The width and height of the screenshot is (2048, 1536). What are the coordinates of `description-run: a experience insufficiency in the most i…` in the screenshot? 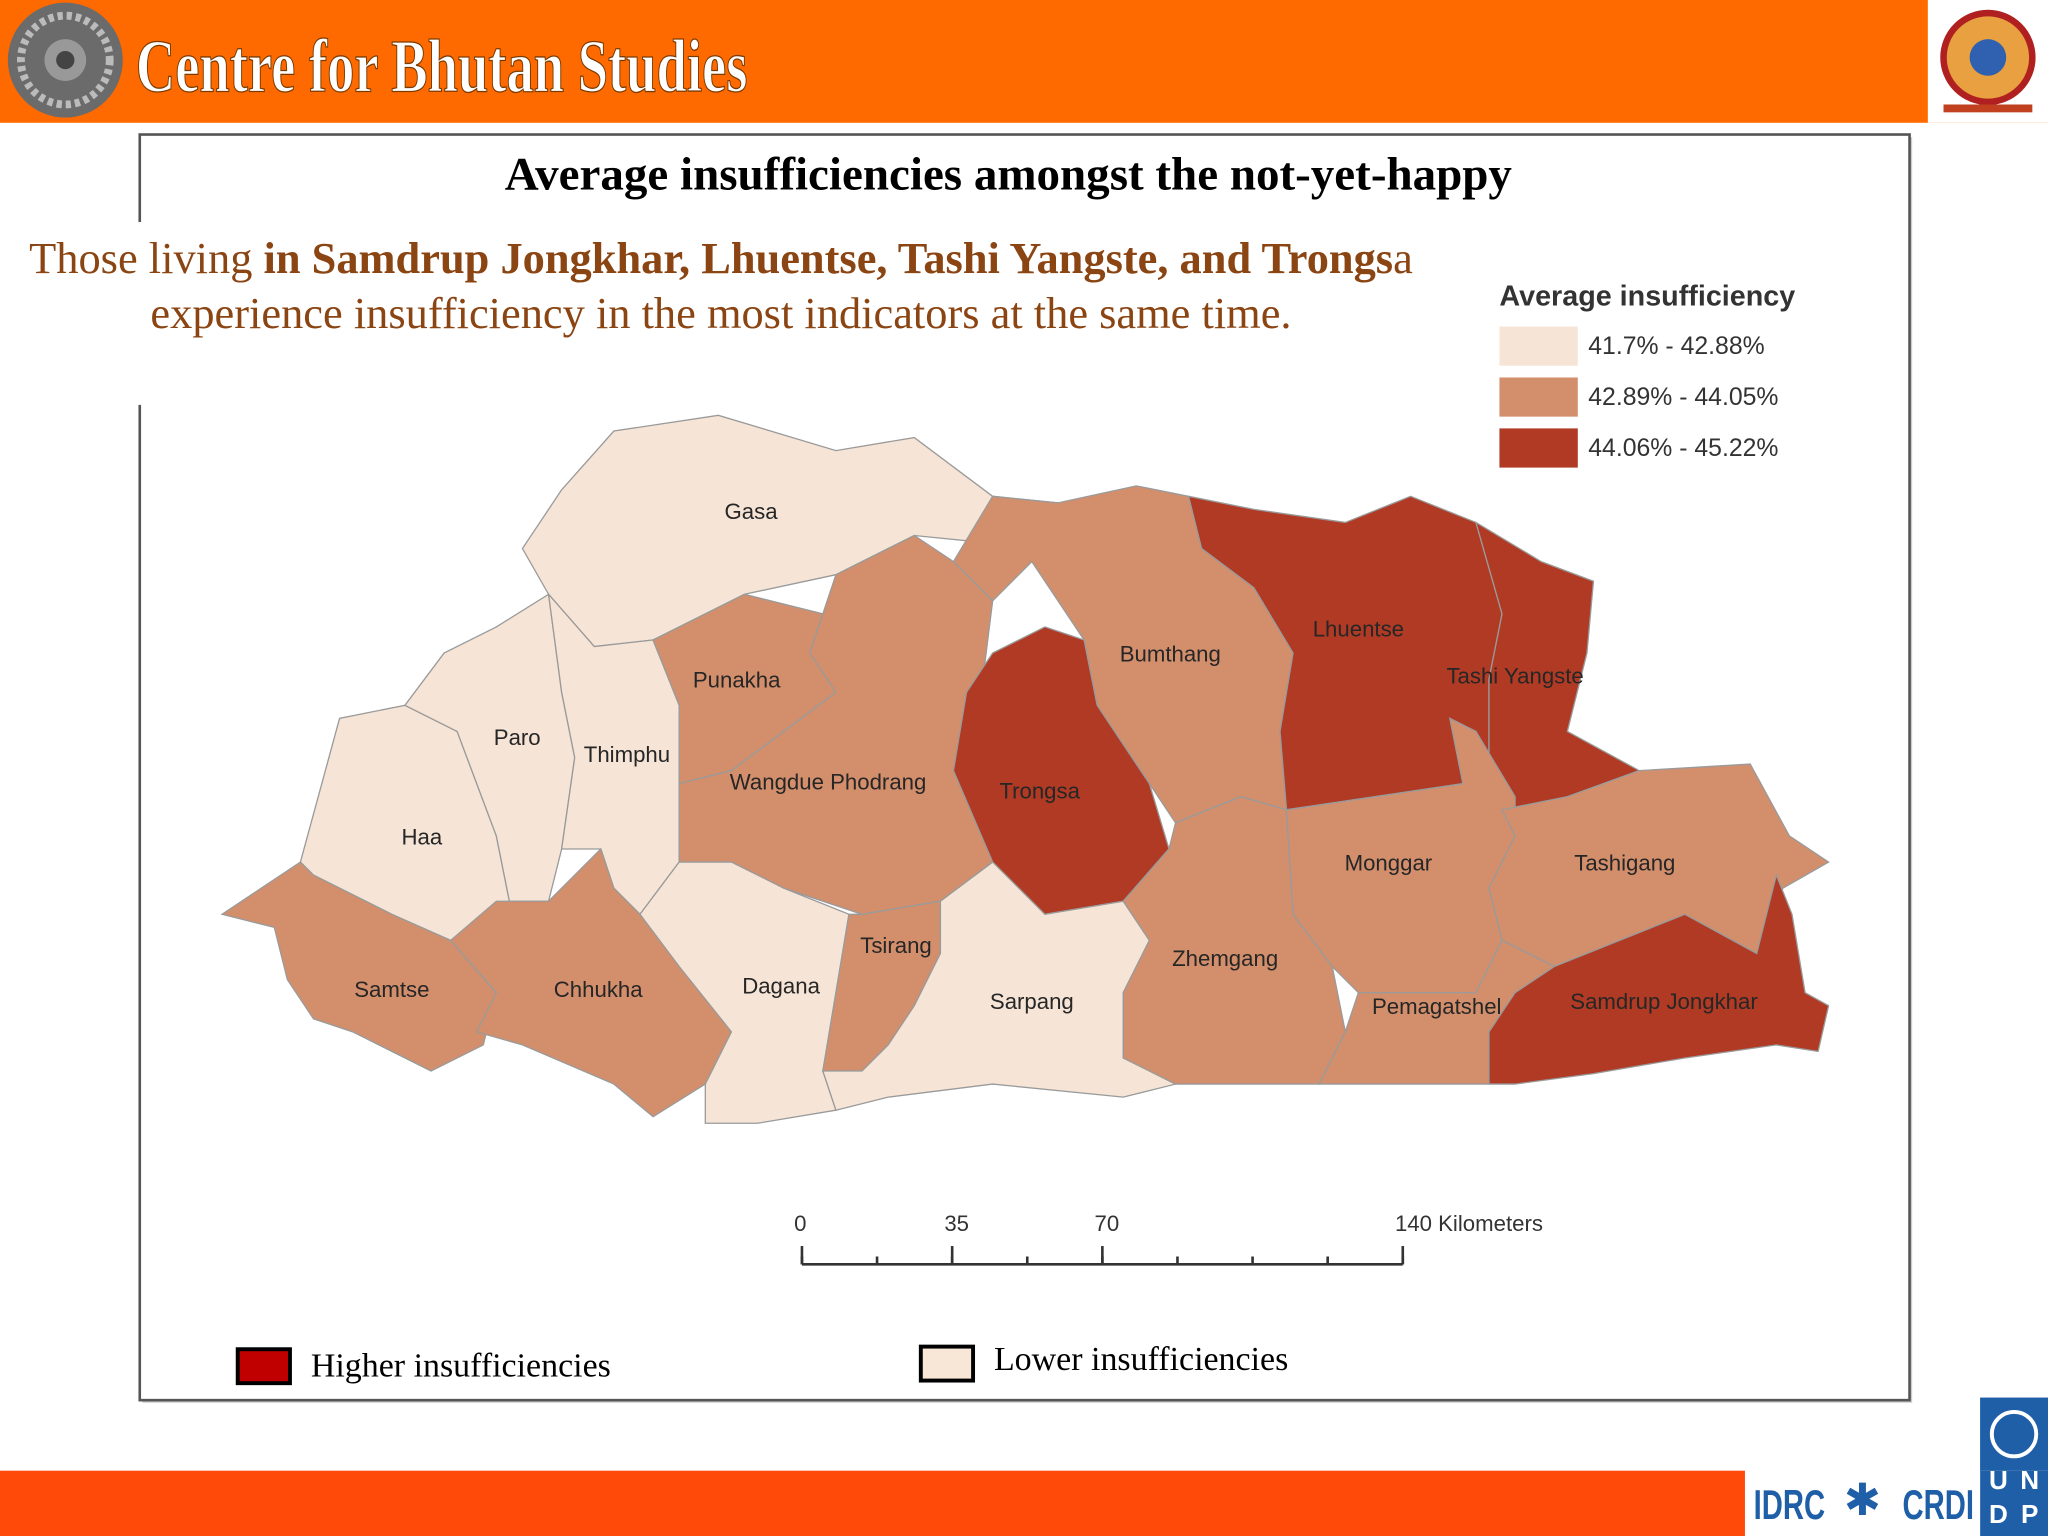 It's located at (781, 287).